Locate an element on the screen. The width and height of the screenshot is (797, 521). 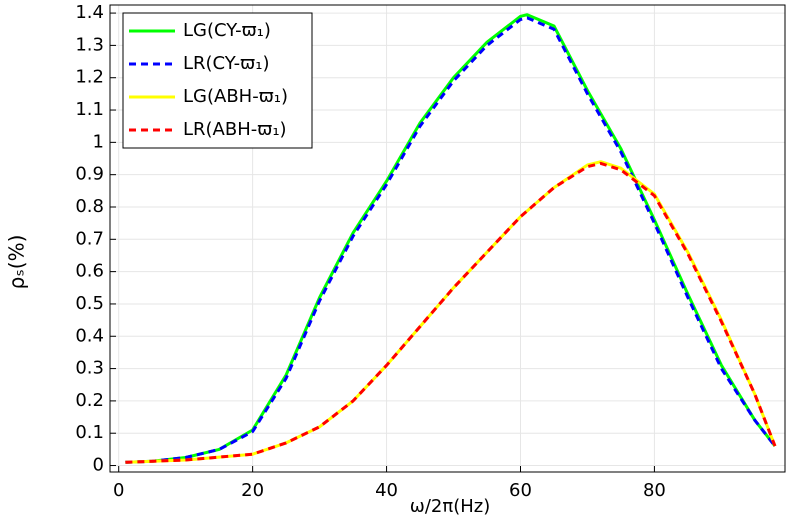
y-tick-label: 1.1 is located at coordinates (89, 109).